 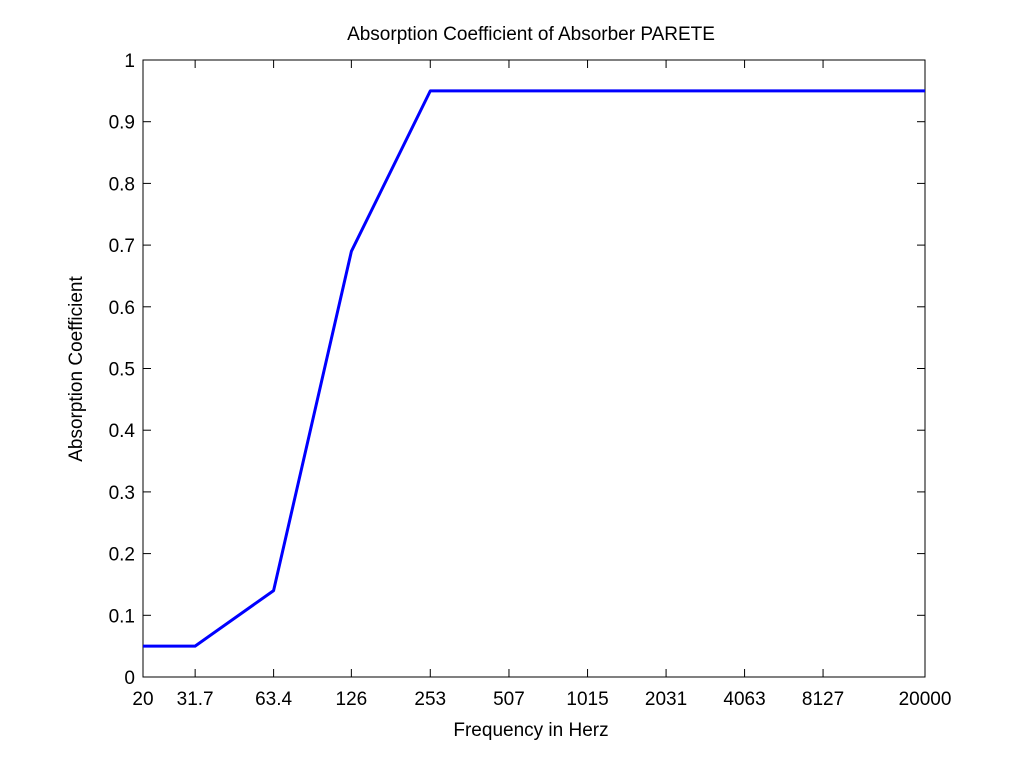 What do you see at coordinates (122, 184) in the screenshot?
I see `y-tick-label: 0.8` at bounding box center [122, 184].